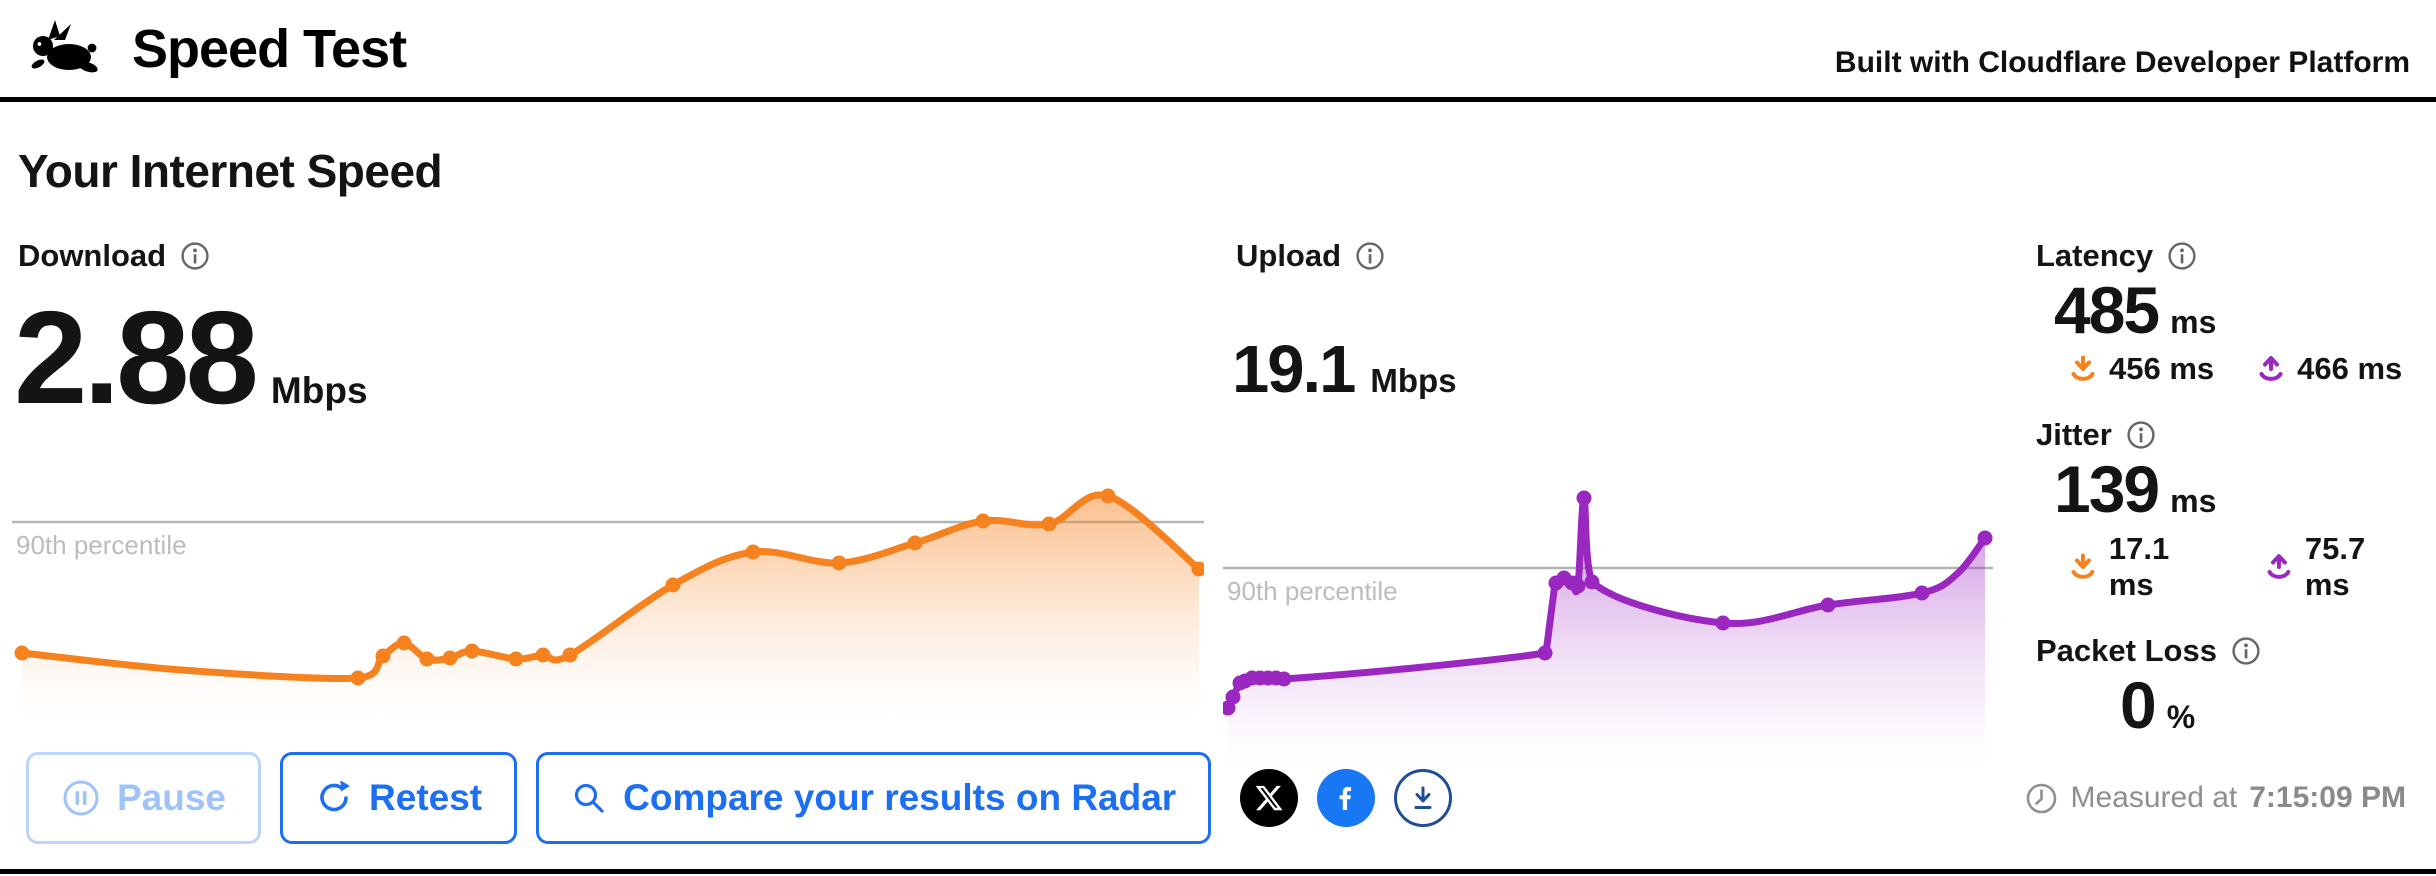 This screenshot has width=2436, height=876. I want to click on latency-value-group: 485 ms, so click(2227, 310).